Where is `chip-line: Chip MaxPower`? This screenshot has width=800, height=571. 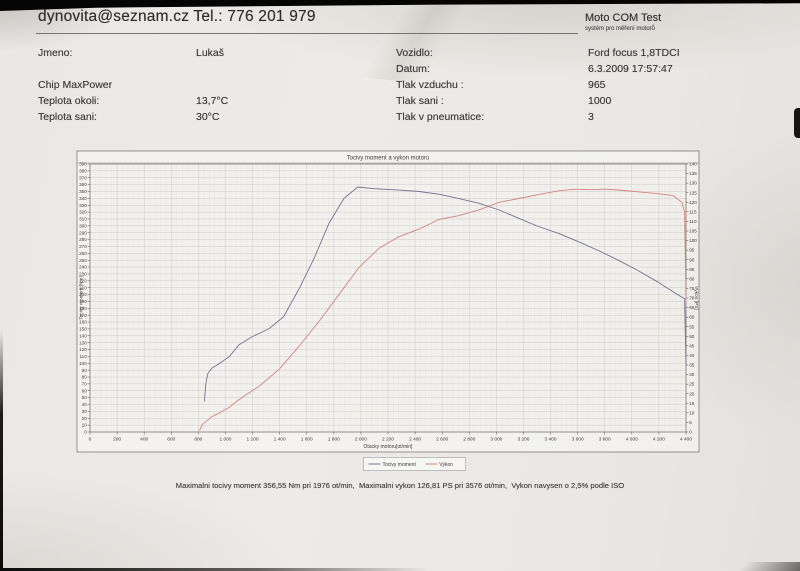
chip-line: Chip MaxPower is located at coordinates (75, 85).